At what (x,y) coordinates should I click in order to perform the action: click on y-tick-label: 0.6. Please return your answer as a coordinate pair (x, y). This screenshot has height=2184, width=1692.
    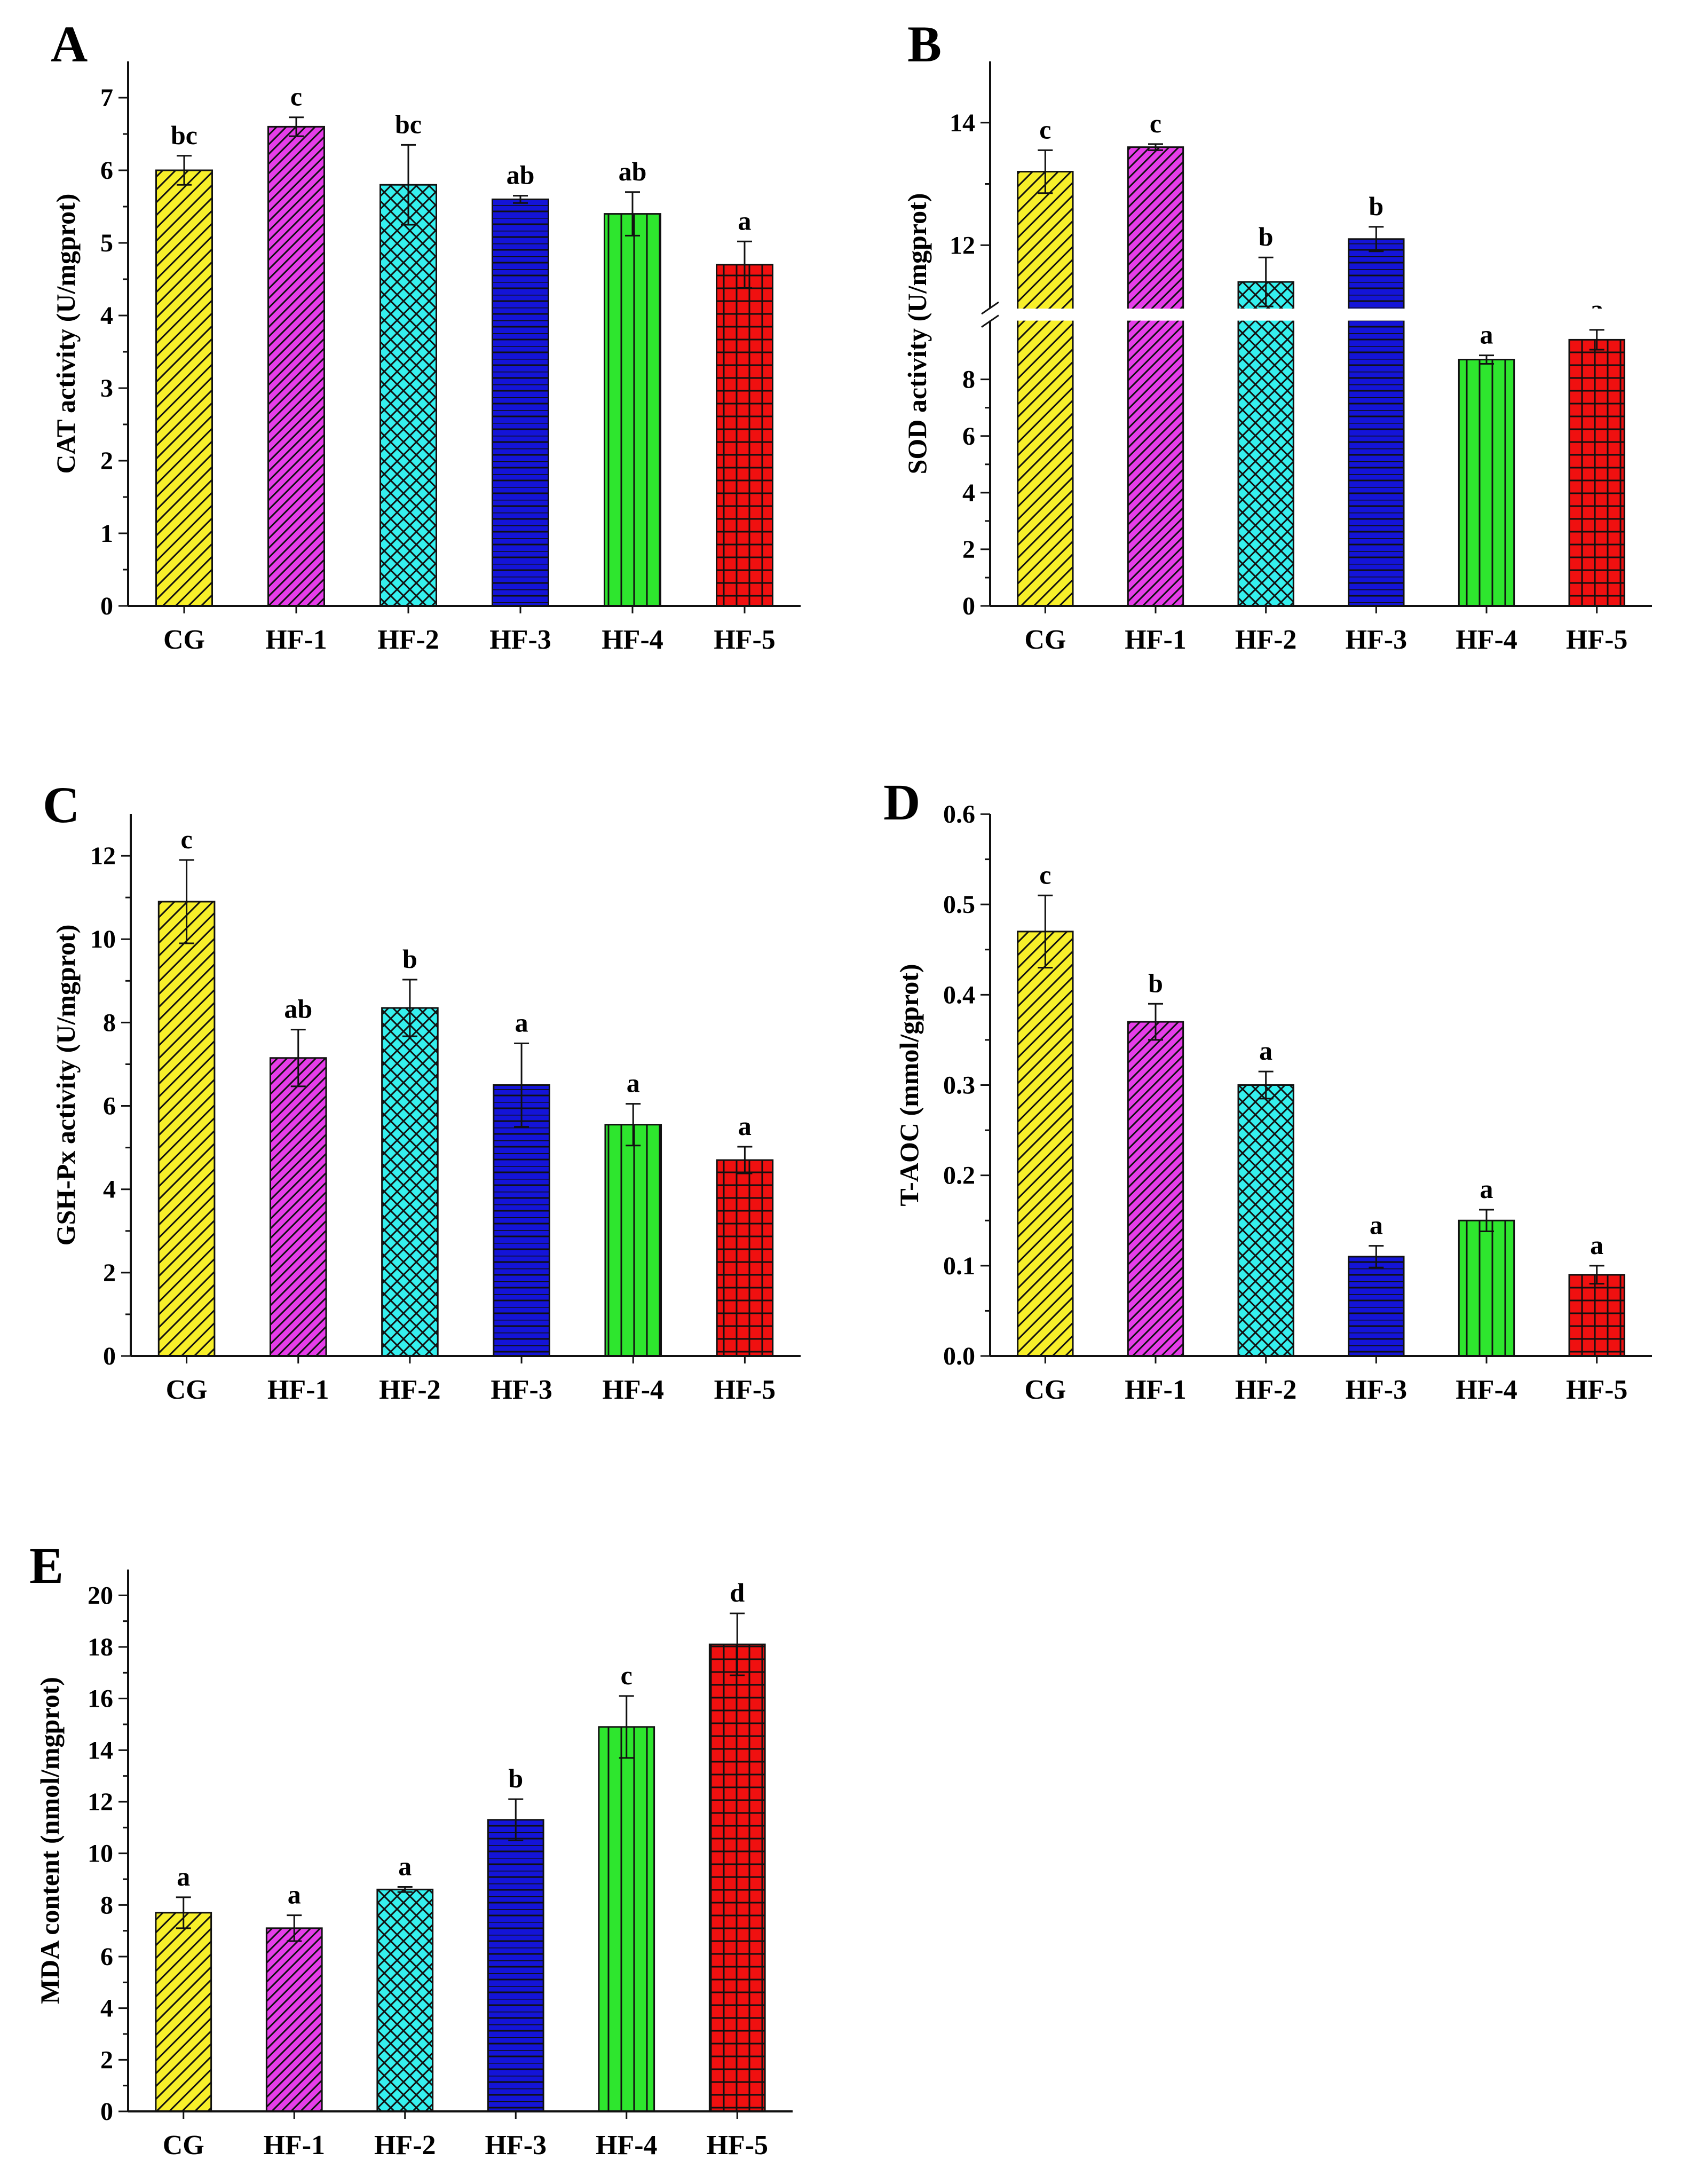
    Looking at the image, I should click on (959, 814).